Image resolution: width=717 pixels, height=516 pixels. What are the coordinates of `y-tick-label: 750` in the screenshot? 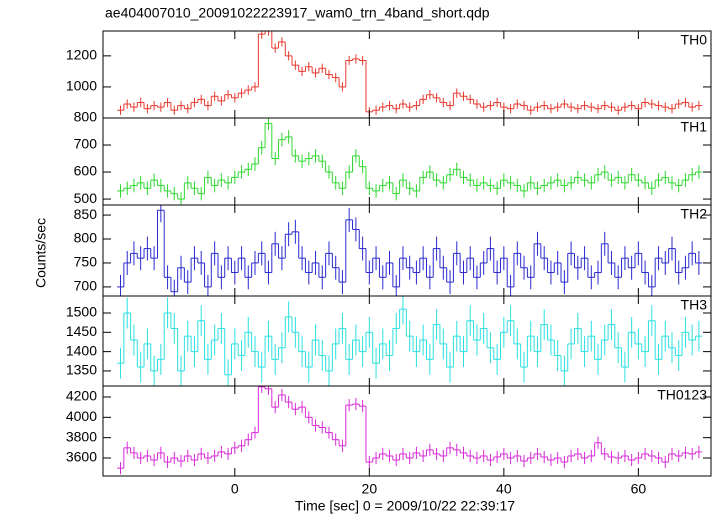 It's located at (86, 262).